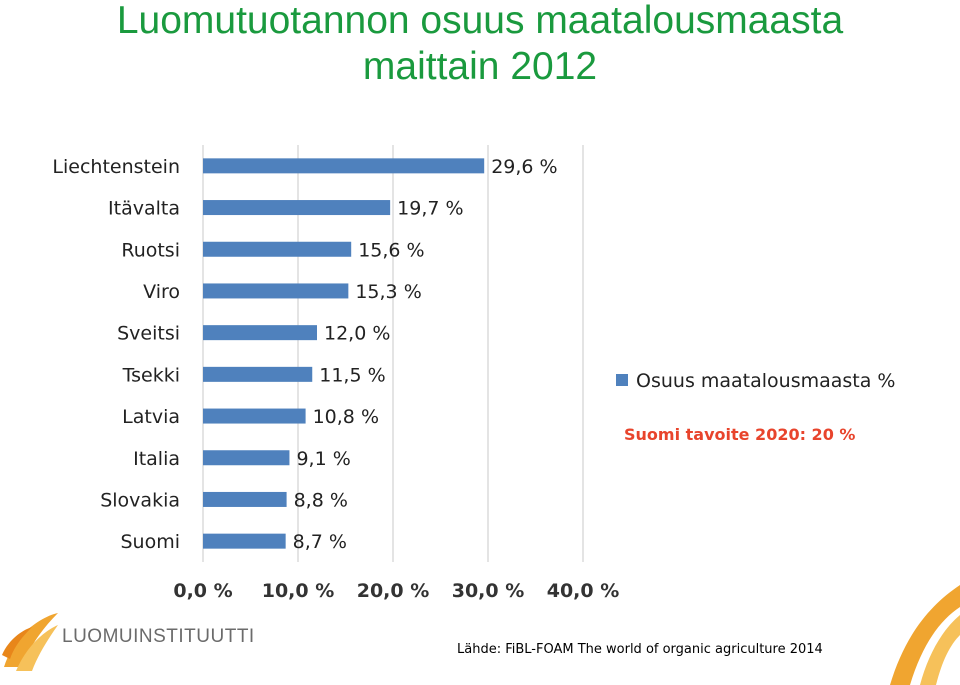 The width and height of the screenshot is (960, 685). I want to click on legend-label: Osuus maatalousmaasta %, so click(766, 381).